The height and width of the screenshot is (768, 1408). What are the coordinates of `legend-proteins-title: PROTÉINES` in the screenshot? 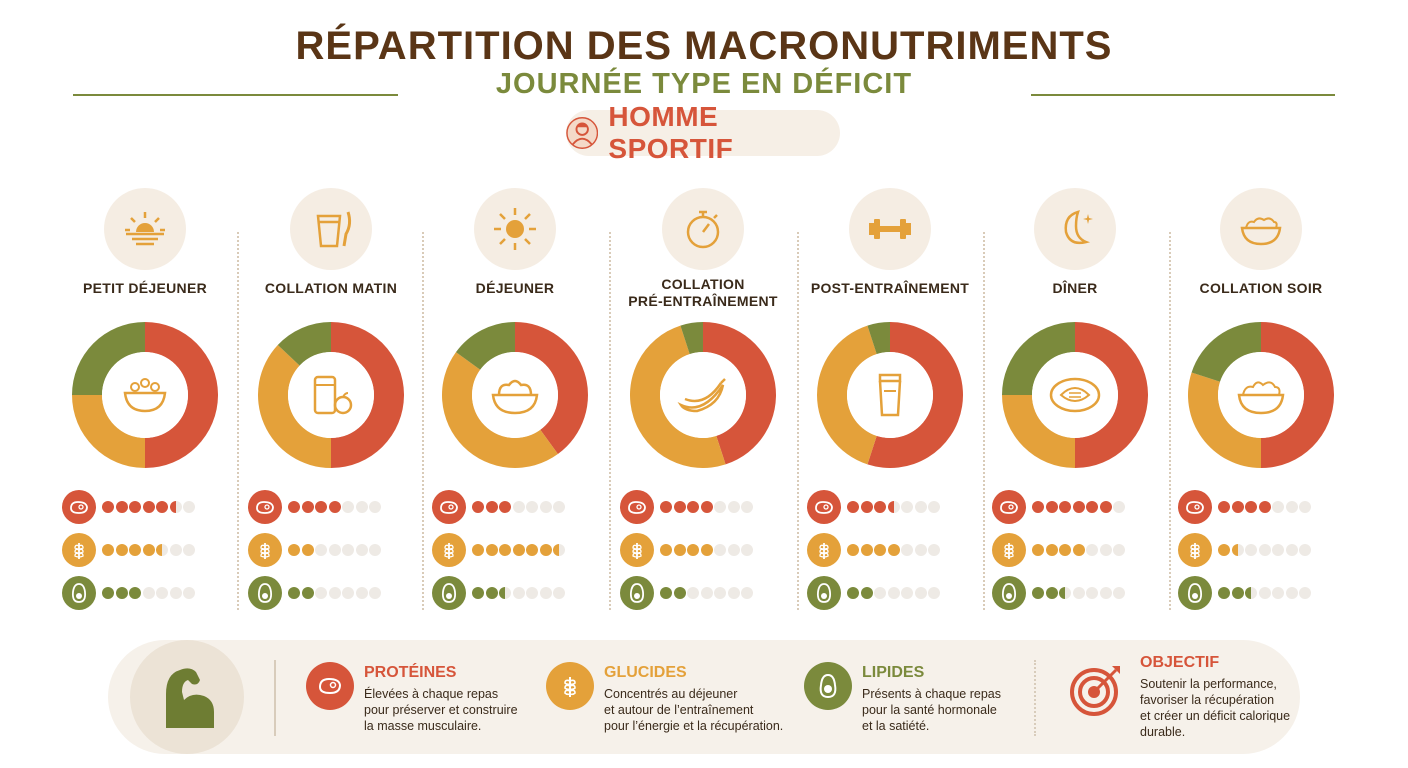 It's located at (410, 672).